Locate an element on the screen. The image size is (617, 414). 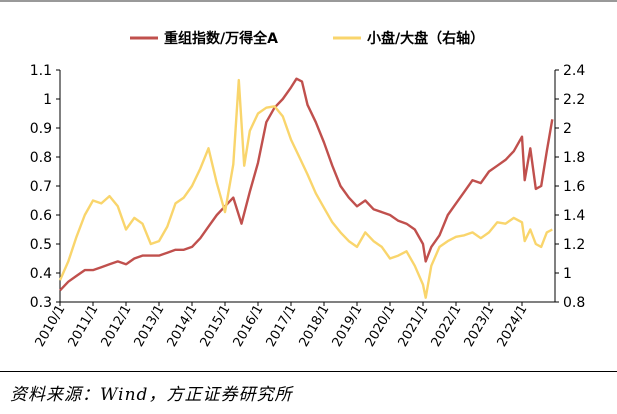
y-left-tick-label: 0.5 is located at coordinates (41, 245).